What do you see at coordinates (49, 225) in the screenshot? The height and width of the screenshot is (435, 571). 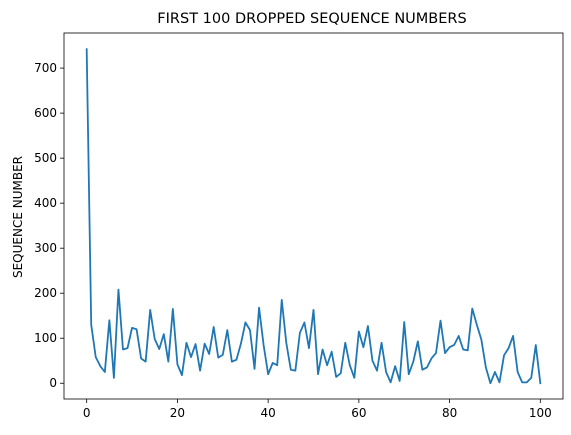 I see `y-axis-ticks: 0 100 200 300 400 500 600 700` at bounding box center [49, 225].